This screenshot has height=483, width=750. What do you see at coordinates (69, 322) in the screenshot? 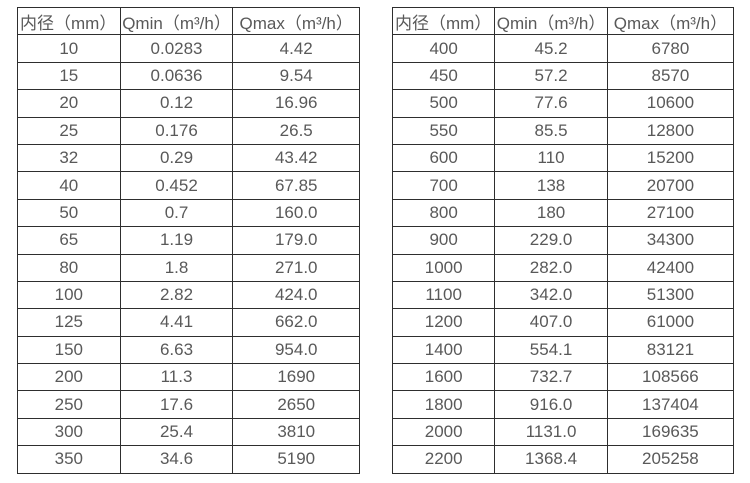
I see `table-cell: 125` at bounding box center [69, 322].